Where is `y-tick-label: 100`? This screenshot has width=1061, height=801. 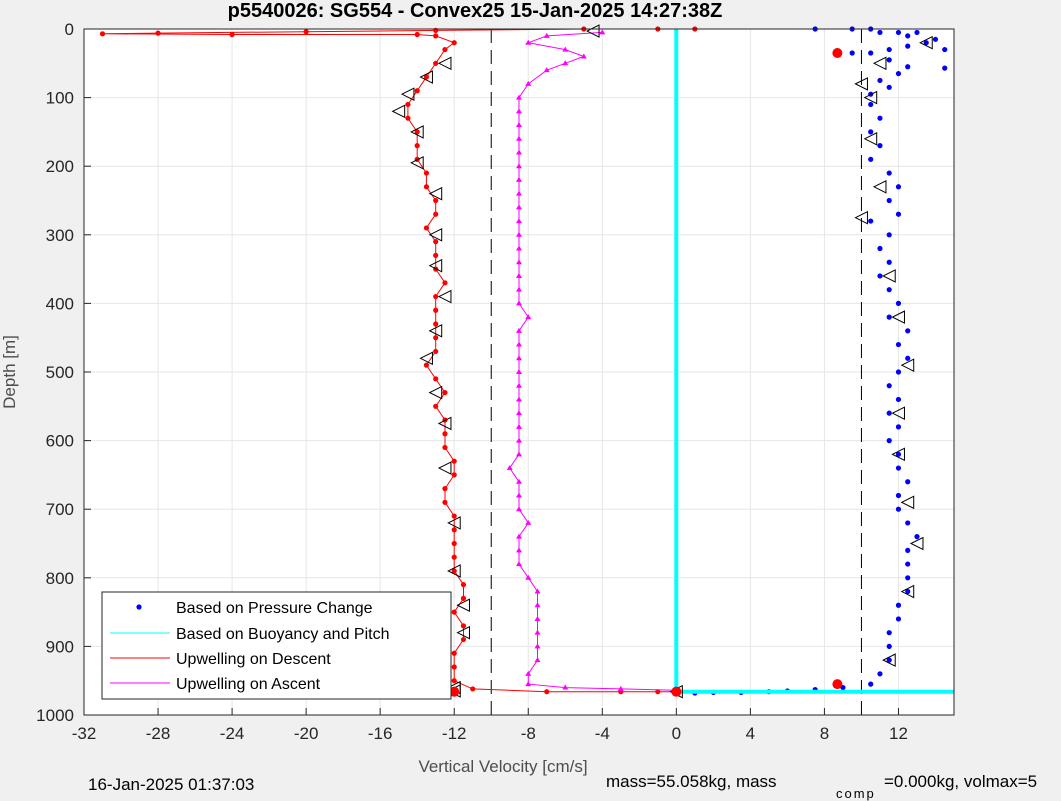 y-tick-label: 100 is located at coordinates (60, 98).